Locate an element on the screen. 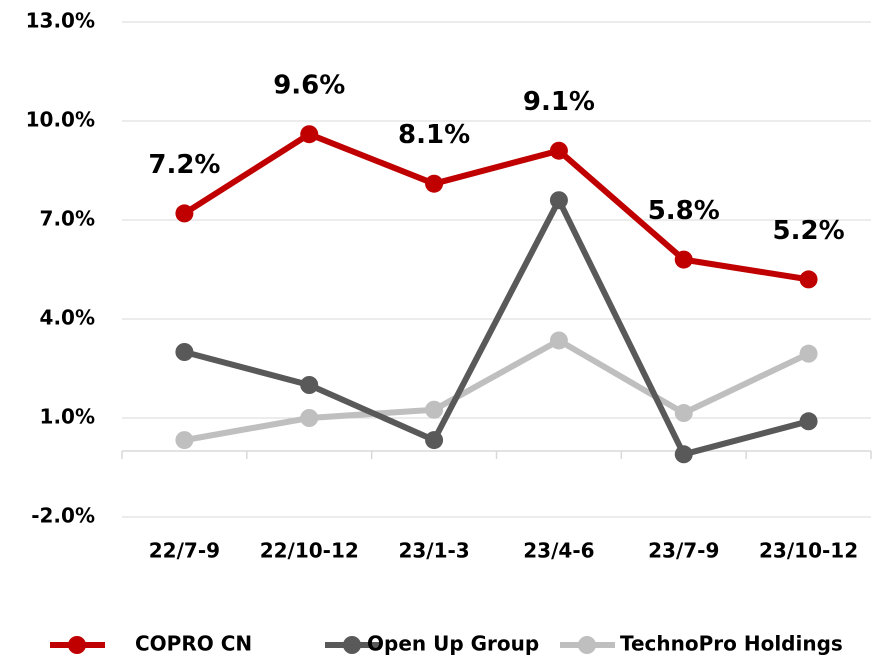 This screenshot has width=874, height=660. x-tick-label: 22/10-12 is located at coordinates (309, 551).